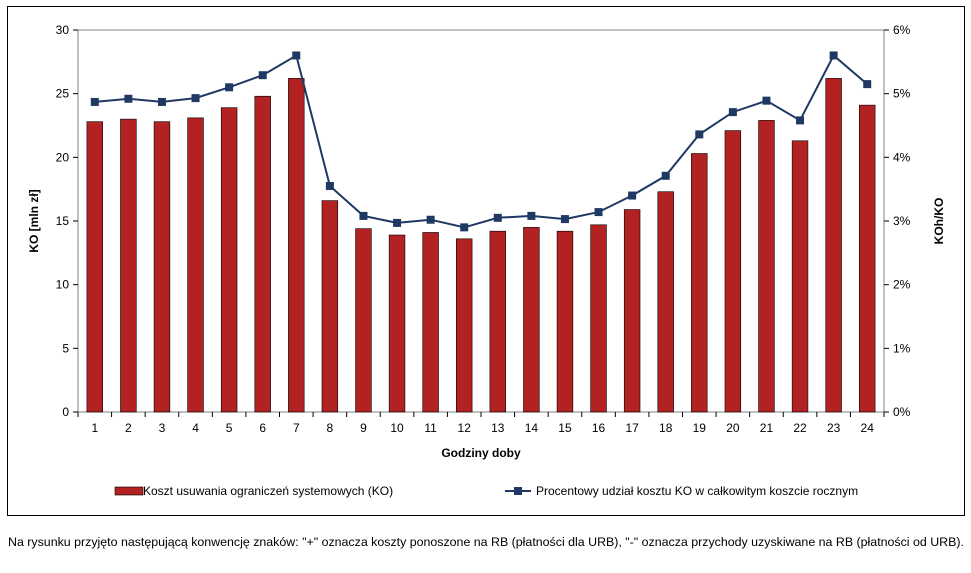  I want to click on x-axis-title: Godziny doby, so click(481, 453).